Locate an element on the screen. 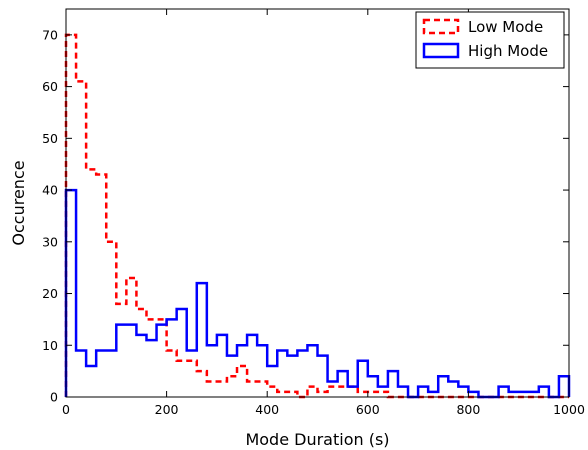  y-tick-label: 50 is located at coordinates (50, 138).